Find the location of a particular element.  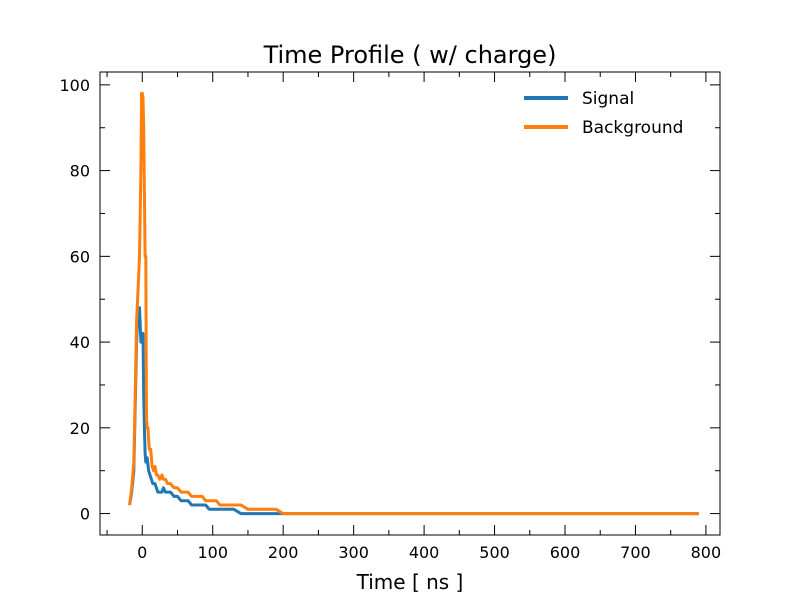

x-tick-label: 400 is located at coordinates (424, 552).